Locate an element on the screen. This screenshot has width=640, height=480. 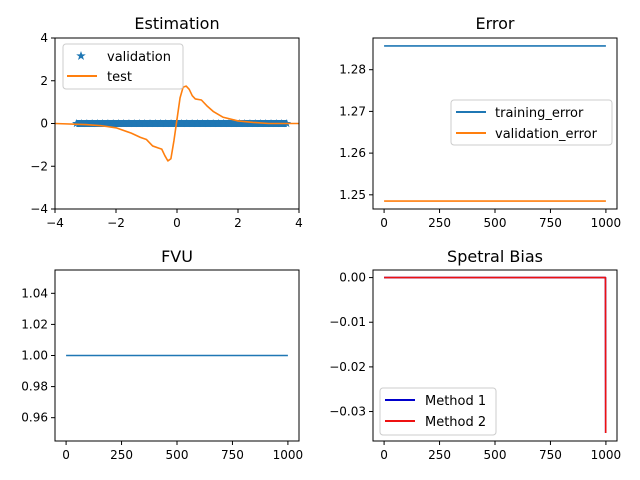
spectral_bias-xtick-label: 1000 is located at coordinates (606, 455).